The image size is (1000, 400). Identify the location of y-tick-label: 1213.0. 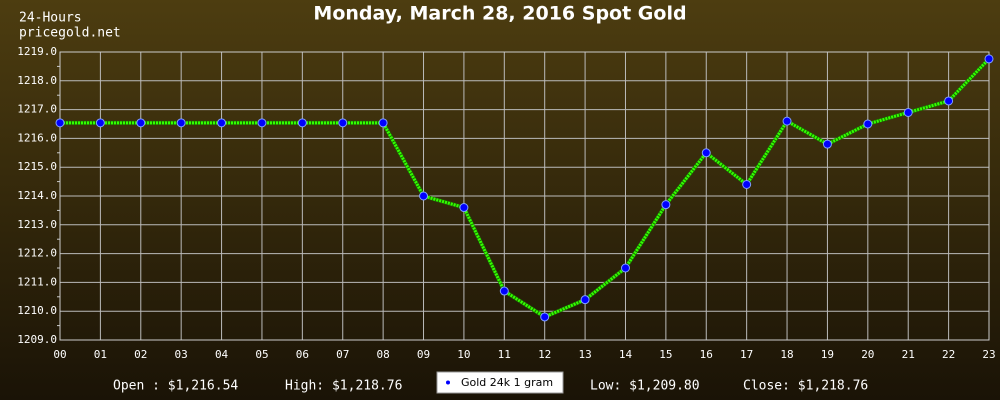
(37, 224).